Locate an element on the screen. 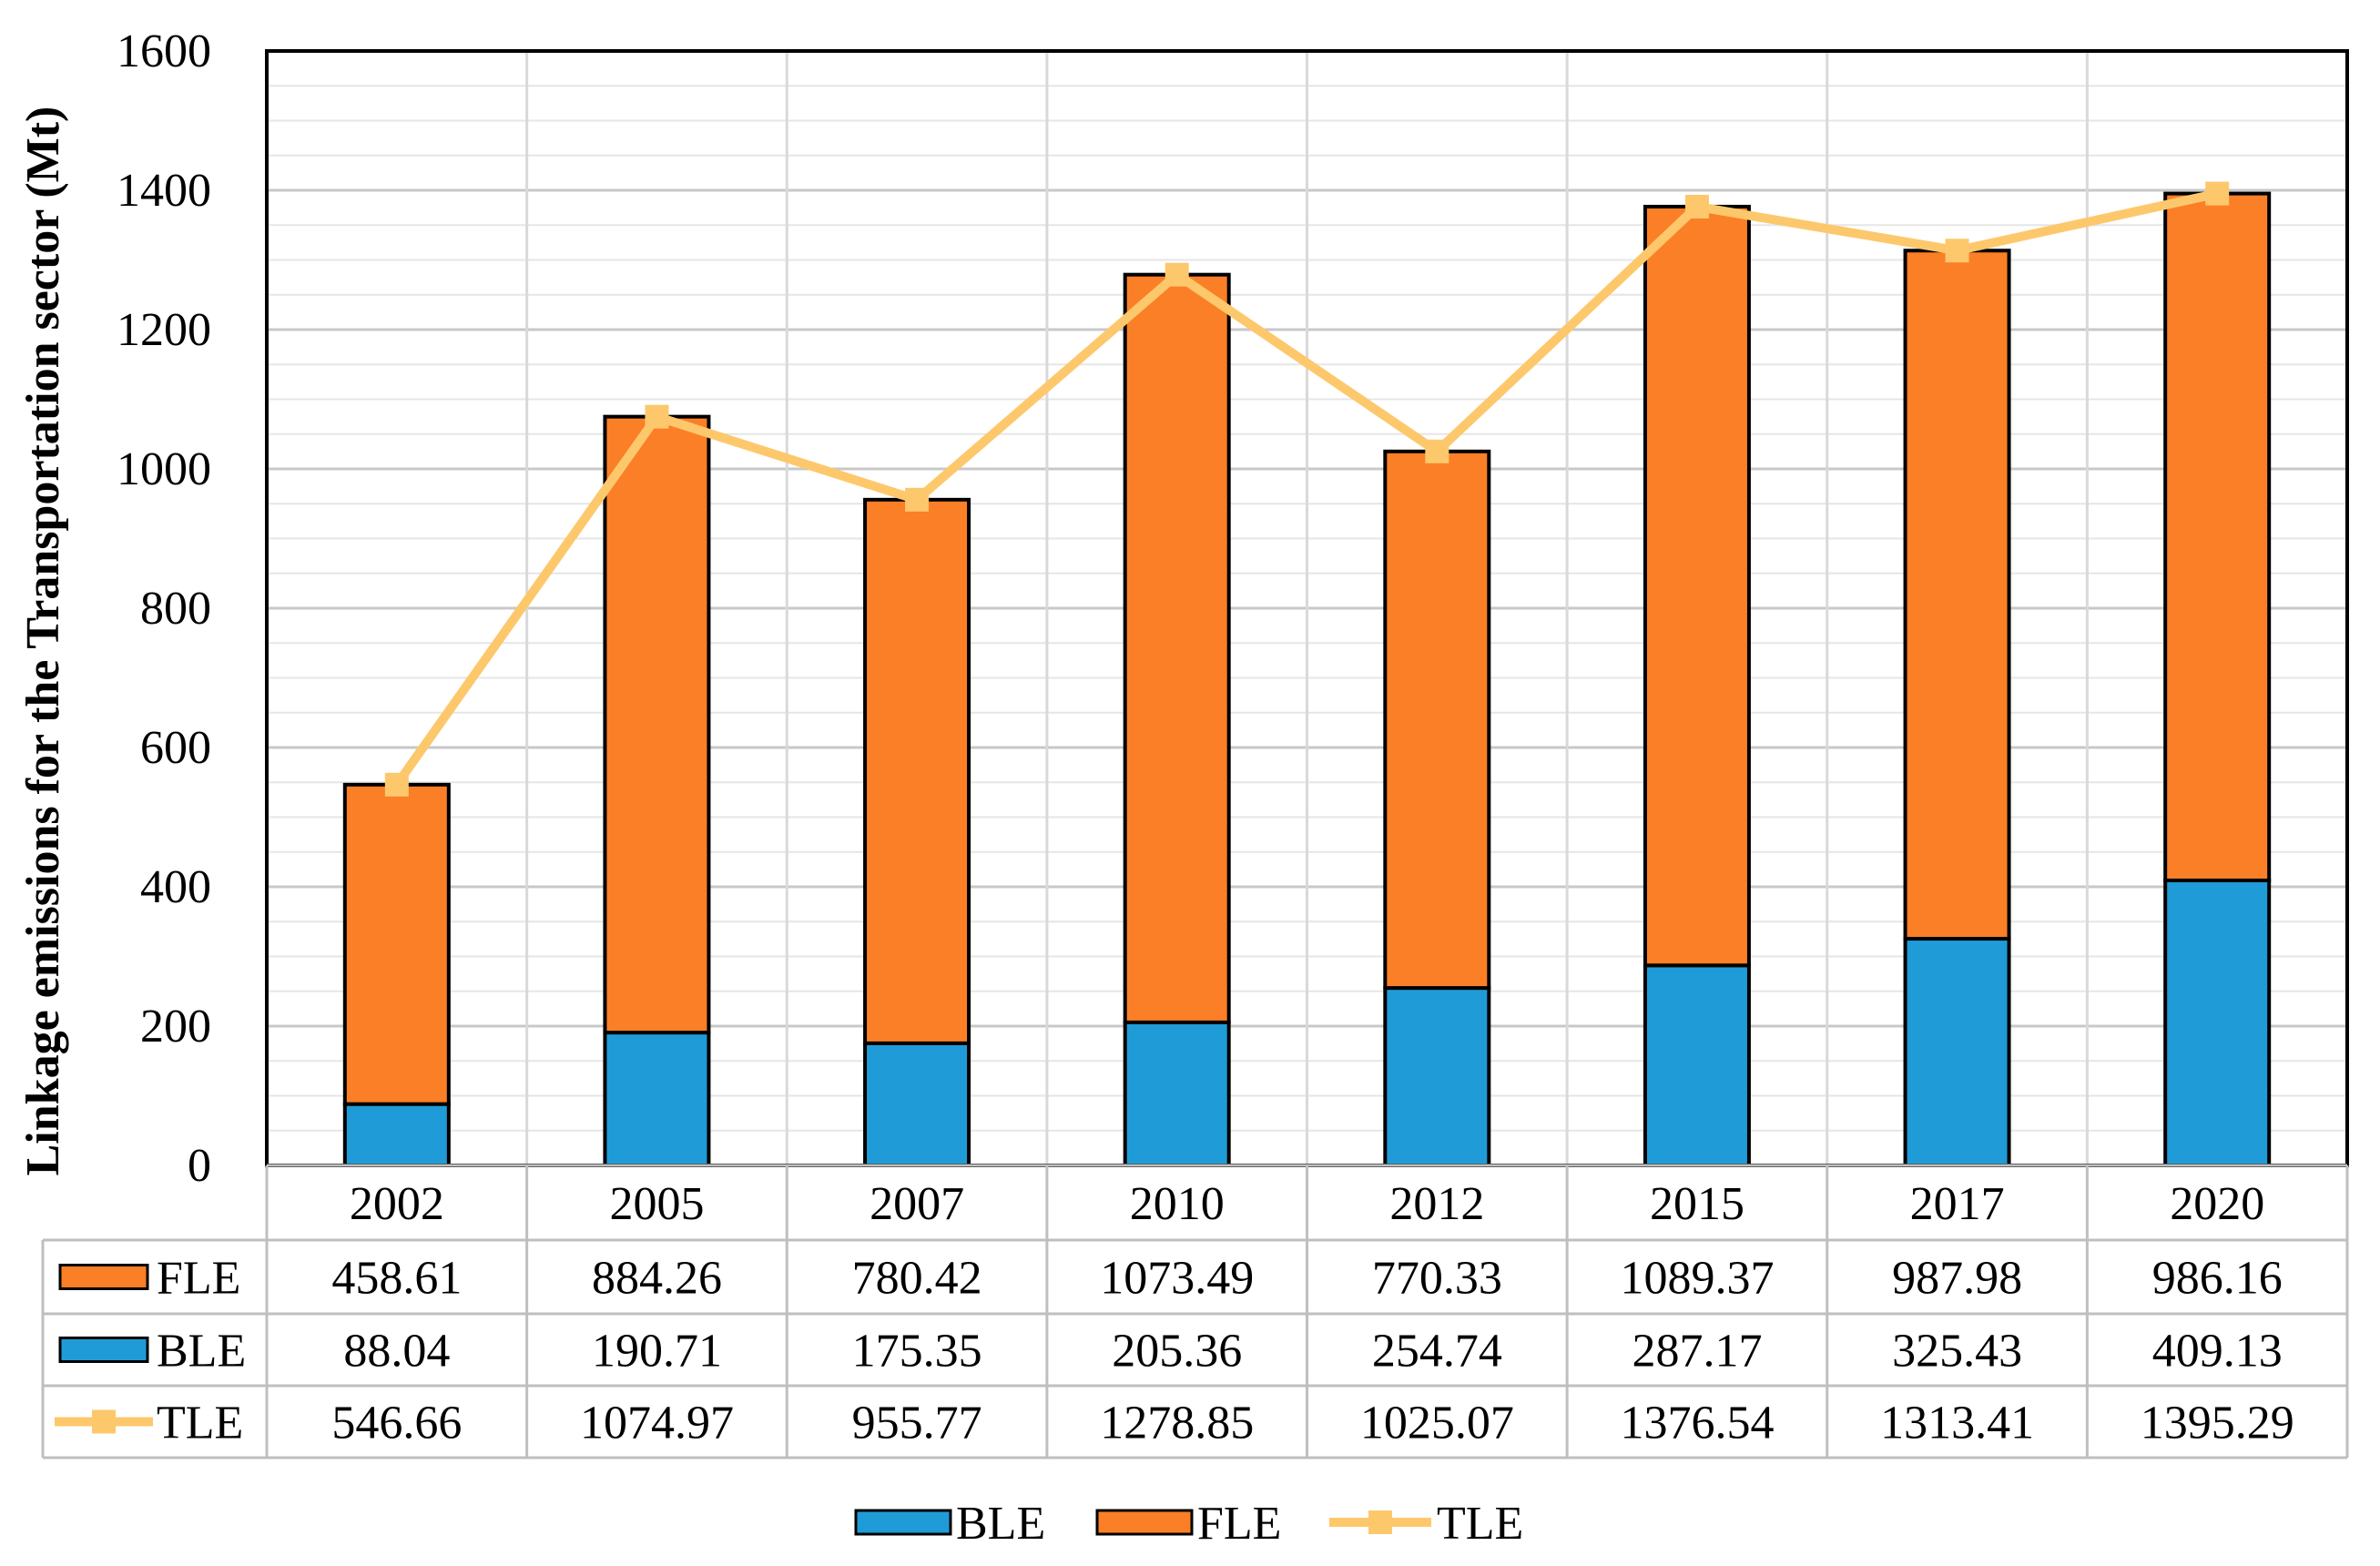  table-cell-tle: 1376.54 is located at coordinates (1697, 1423).